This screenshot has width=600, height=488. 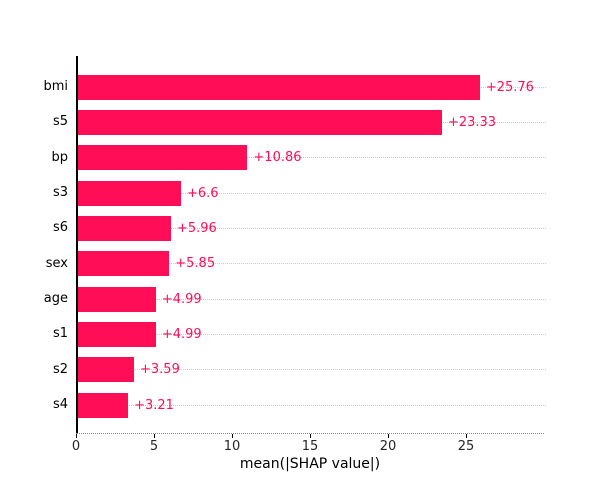 What do you see at coordinates (181, 334) in the screenshot?
I see `value-label-s1: +4.99` at bounding box center [181, 334].